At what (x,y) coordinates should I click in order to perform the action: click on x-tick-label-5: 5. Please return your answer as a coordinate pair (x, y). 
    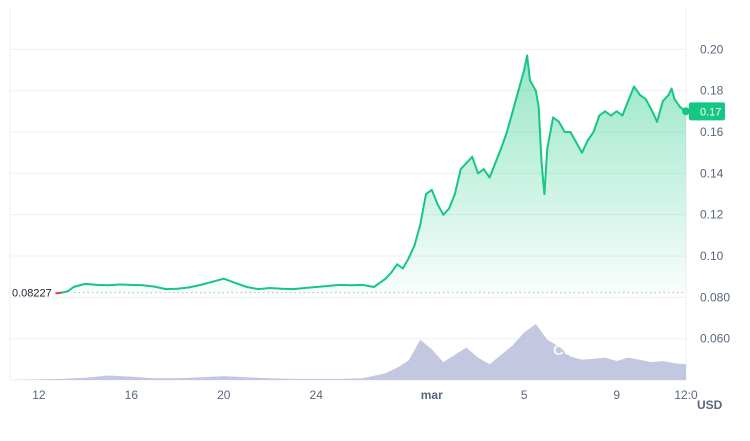
    Looking at the image, I should click on (524, 395).